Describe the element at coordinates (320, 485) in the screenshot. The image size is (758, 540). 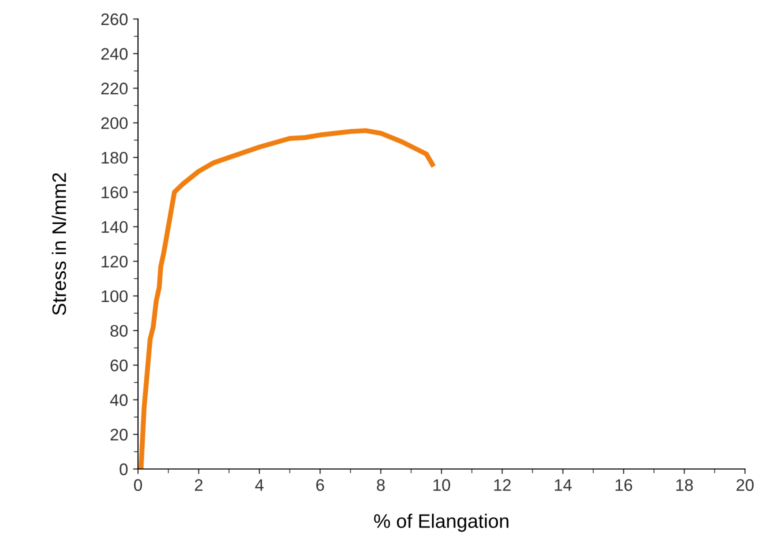
I see `x-tick-label: 6` at that location.